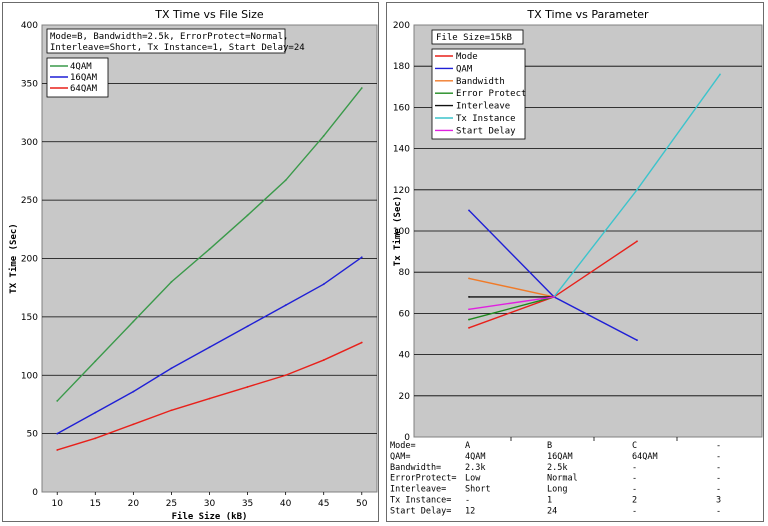  I want to click on chart-title: TX Time vs File Size, so click(209, 14).